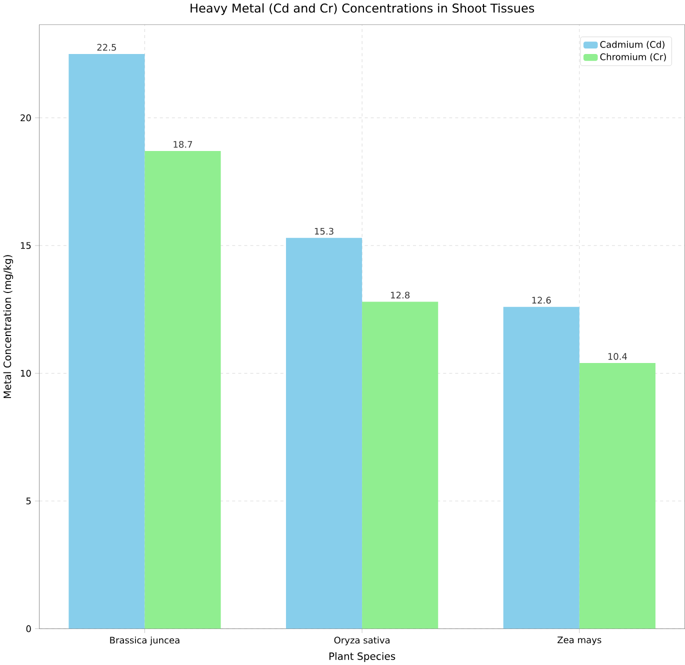  Describe the element at coordinates (362, 9) in the screenshot. I see `chart-title: Heavy Metal (Cd and Cr) Concentrations in Shoot Tissues` at that location.